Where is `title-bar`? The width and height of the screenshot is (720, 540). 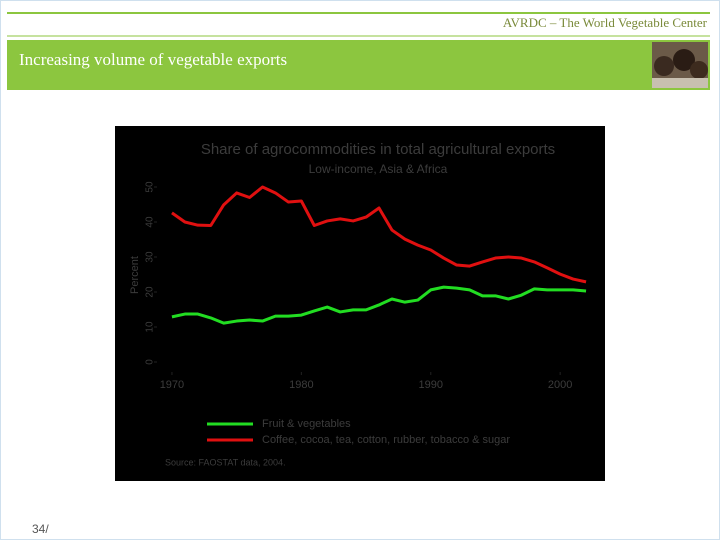 title-bar is located at coordinates (358, 65).